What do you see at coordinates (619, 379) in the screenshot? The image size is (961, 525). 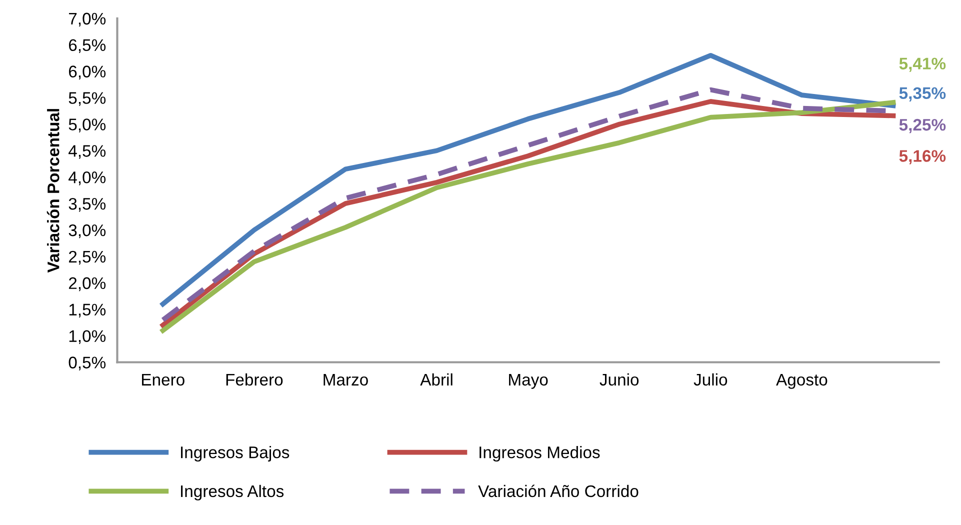 I see `x-tick-label: Junio` at bounding box center [619, 379].